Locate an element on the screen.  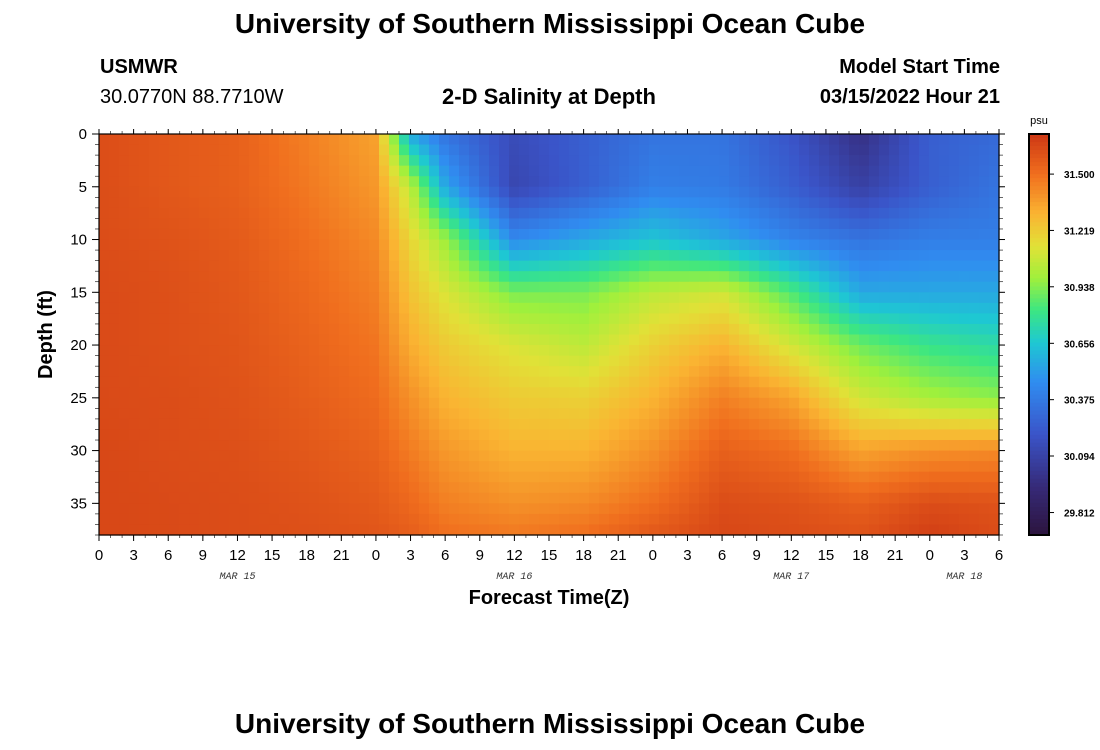
x-tick-label: 3 is located at coordinates (133, 555).